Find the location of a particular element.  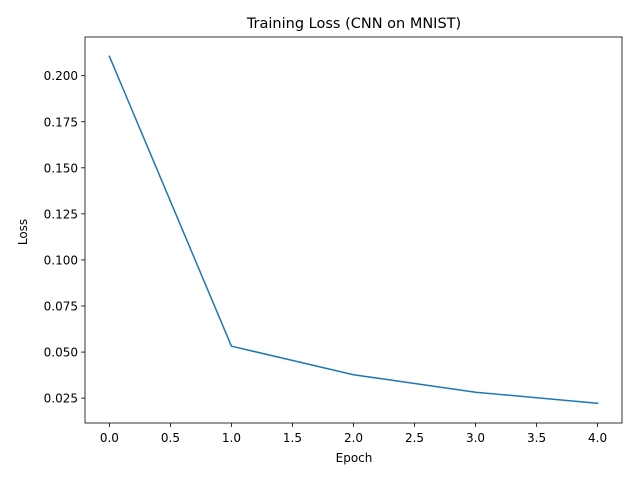

y-tick-label: 0.075 is located at coordinates (61, 307).